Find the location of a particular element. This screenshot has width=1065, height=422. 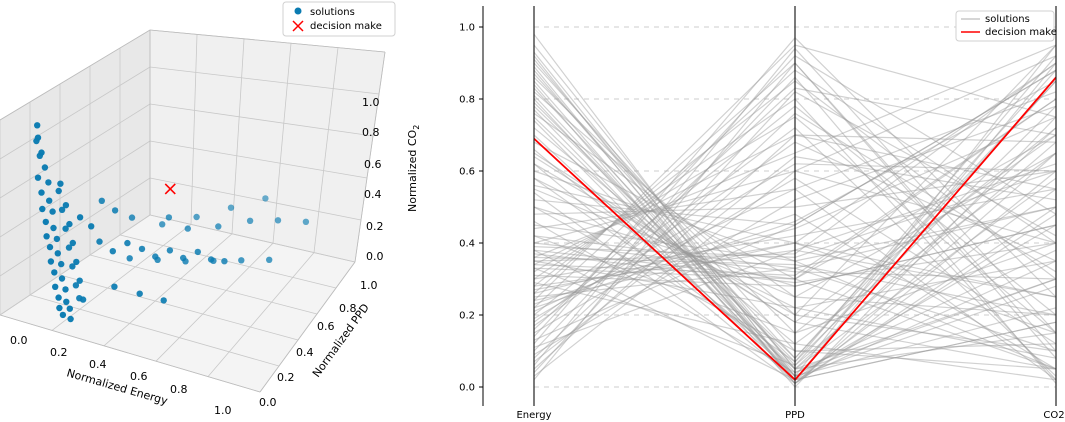

x-tick-label: 0.0 is located at coordinates (19, 340).